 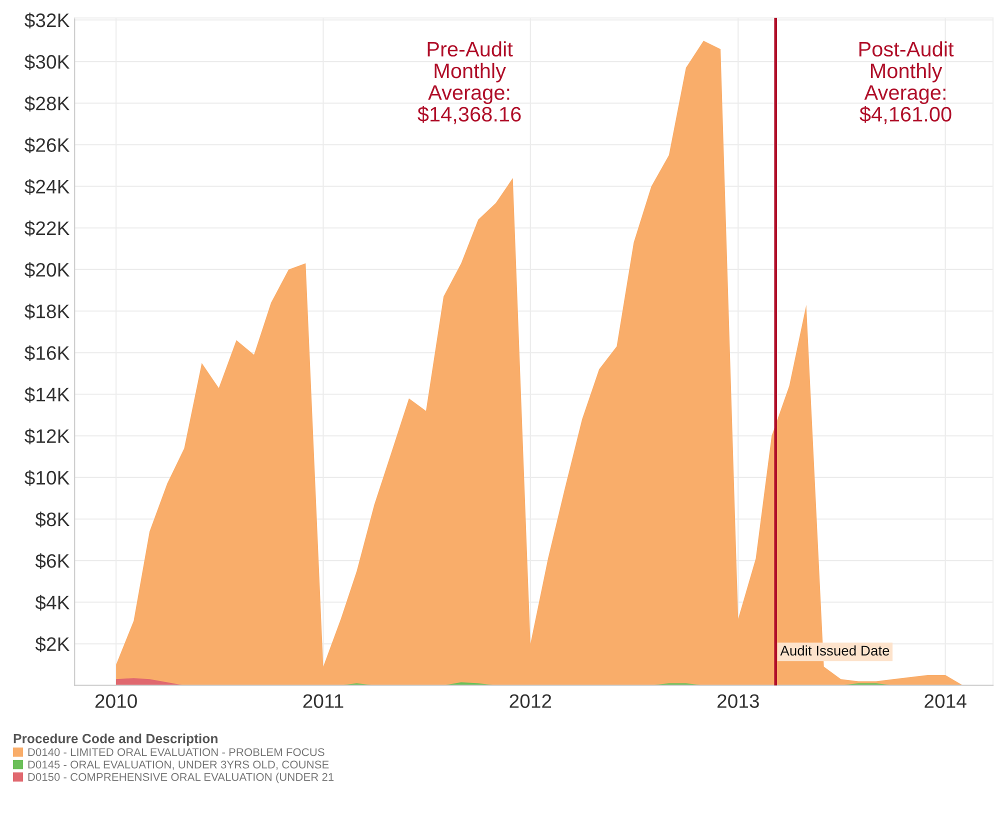 I want to click on y-tick-label: $26K, so click(x=47, y=145).